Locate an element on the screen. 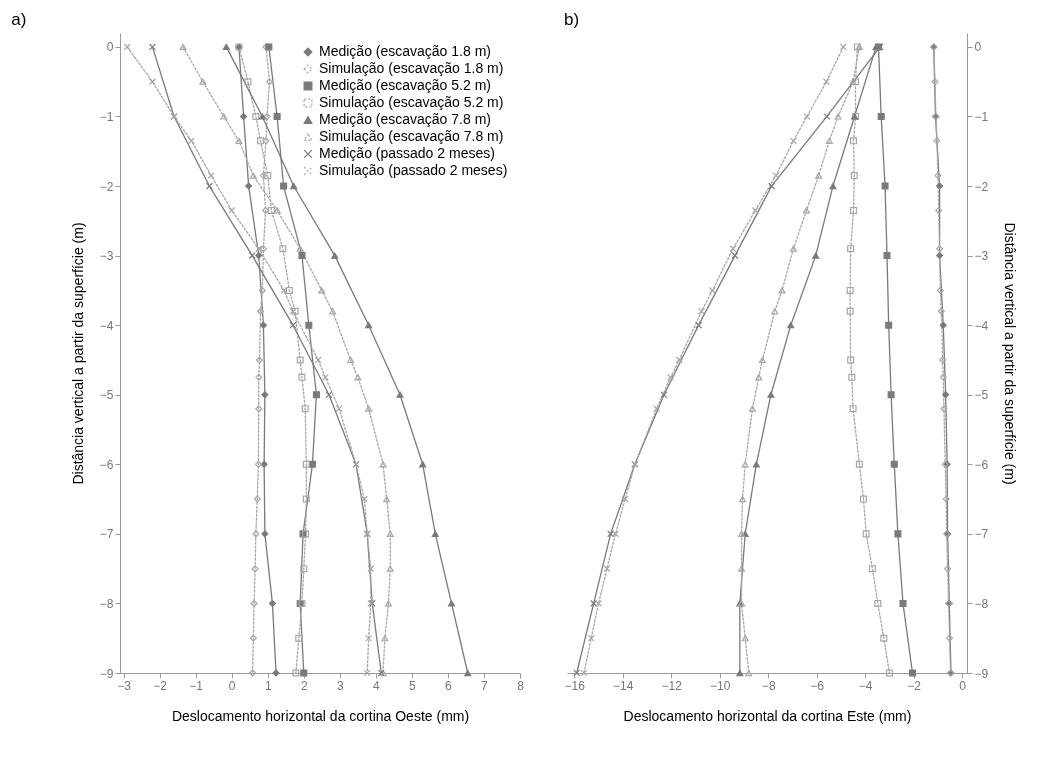 This screenshot has width=1061, height=778. x-tick-label: −12 is located at coordinates (672, 685).